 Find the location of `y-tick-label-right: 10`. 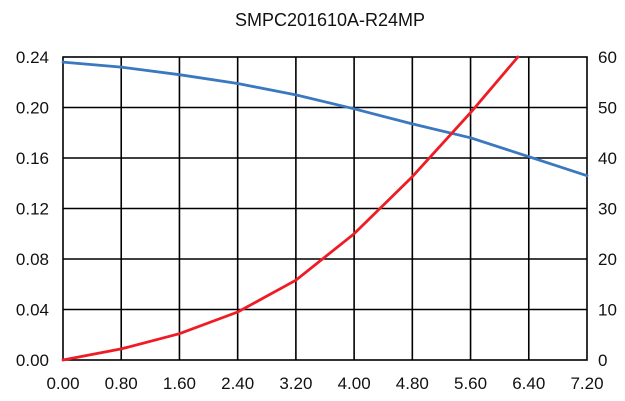

y-tick-label-right: 10 is located at coordinates (607, 310).